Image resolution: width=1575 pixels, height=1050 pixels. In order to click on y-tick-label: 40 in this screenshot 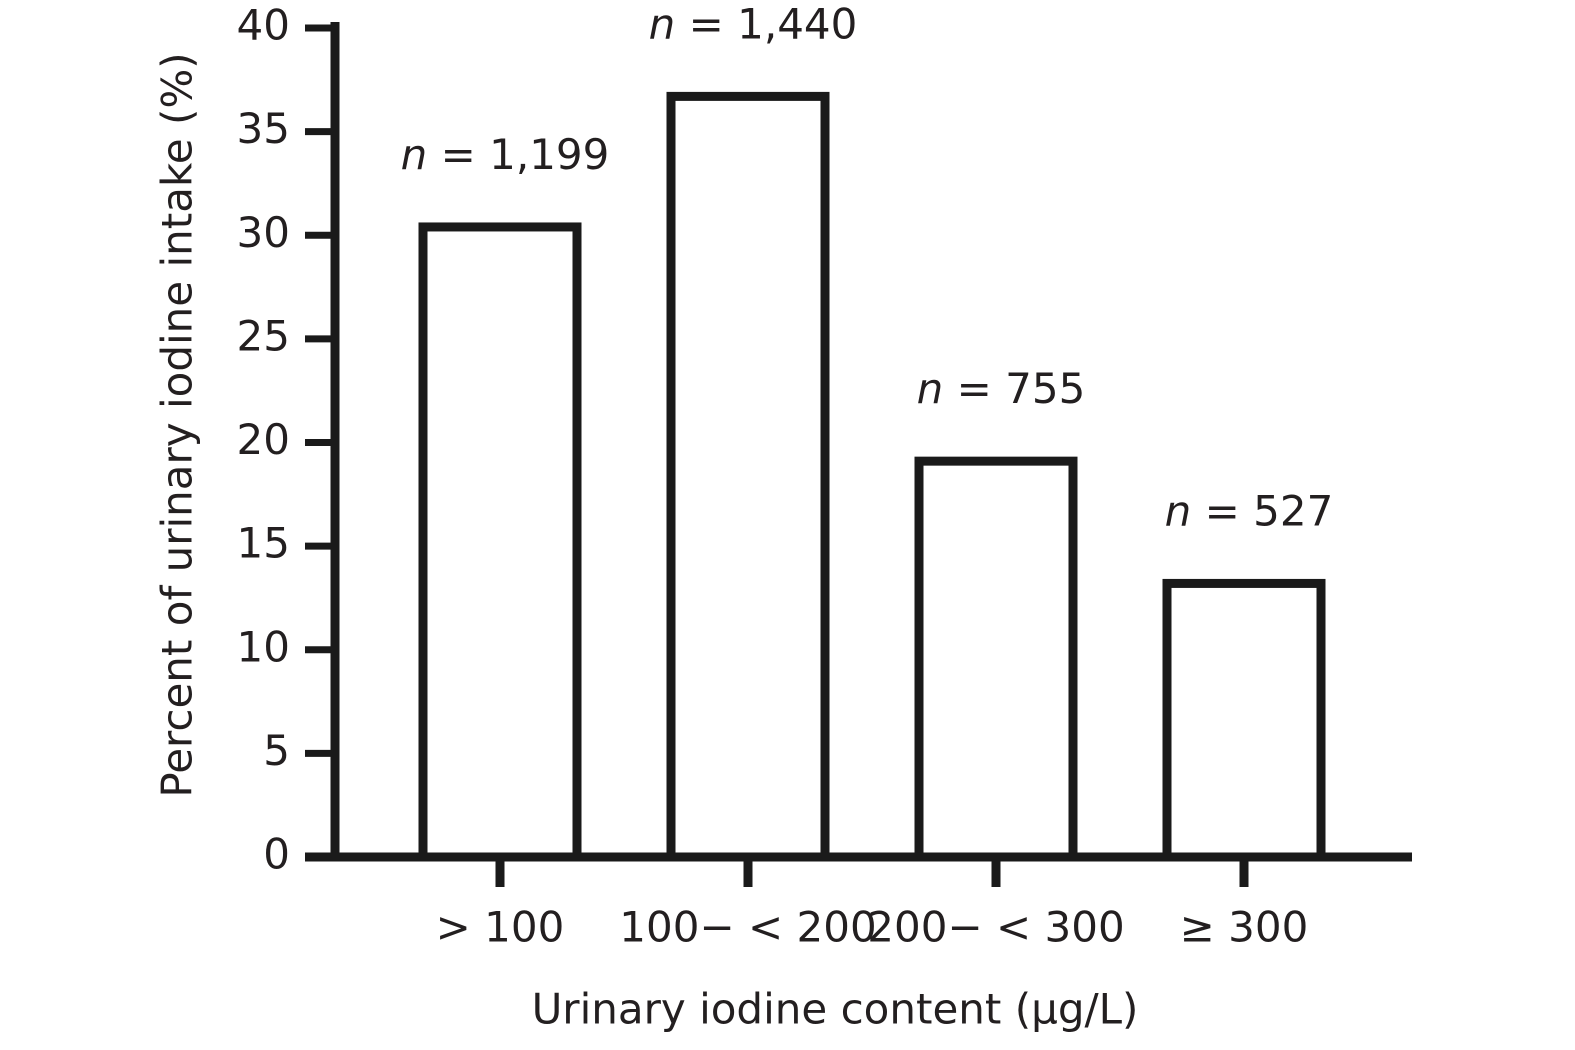, I will do `click(263, 25)`.